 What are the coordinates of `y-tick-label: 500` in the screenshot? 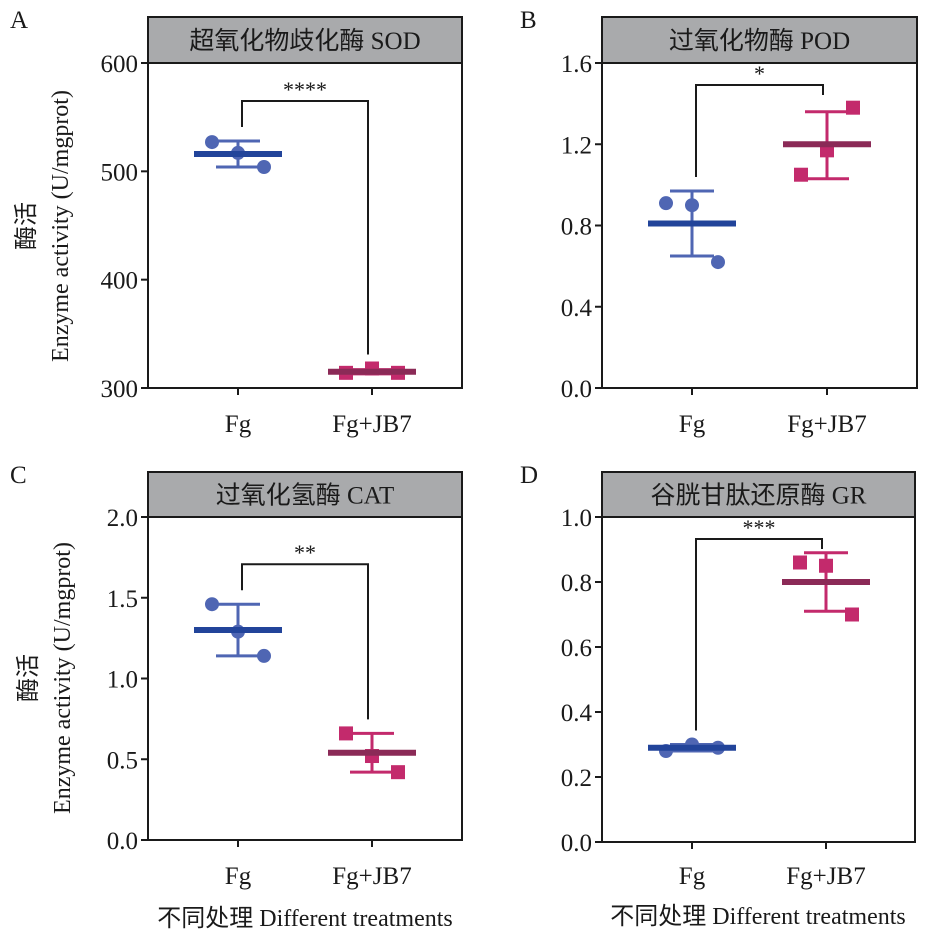 It's located at (120, 172).